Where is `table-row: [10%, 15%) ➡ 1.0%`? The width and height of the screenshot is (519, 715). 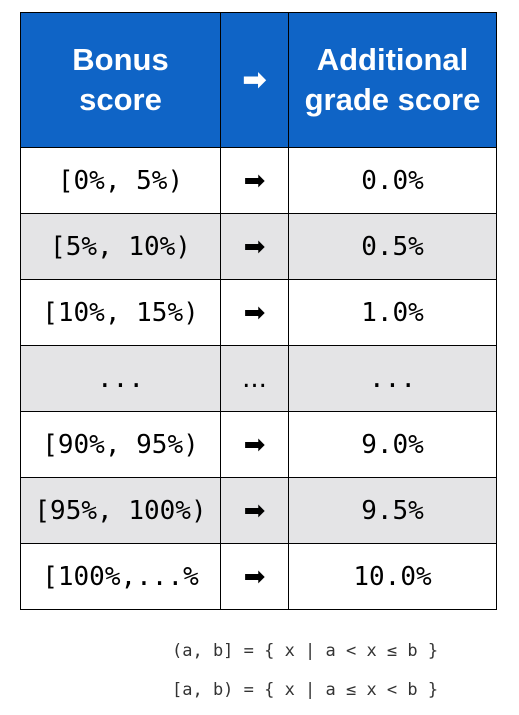 table-row: [10%, 15%) ➡ 1.0% is located at coordinates (258, 312).